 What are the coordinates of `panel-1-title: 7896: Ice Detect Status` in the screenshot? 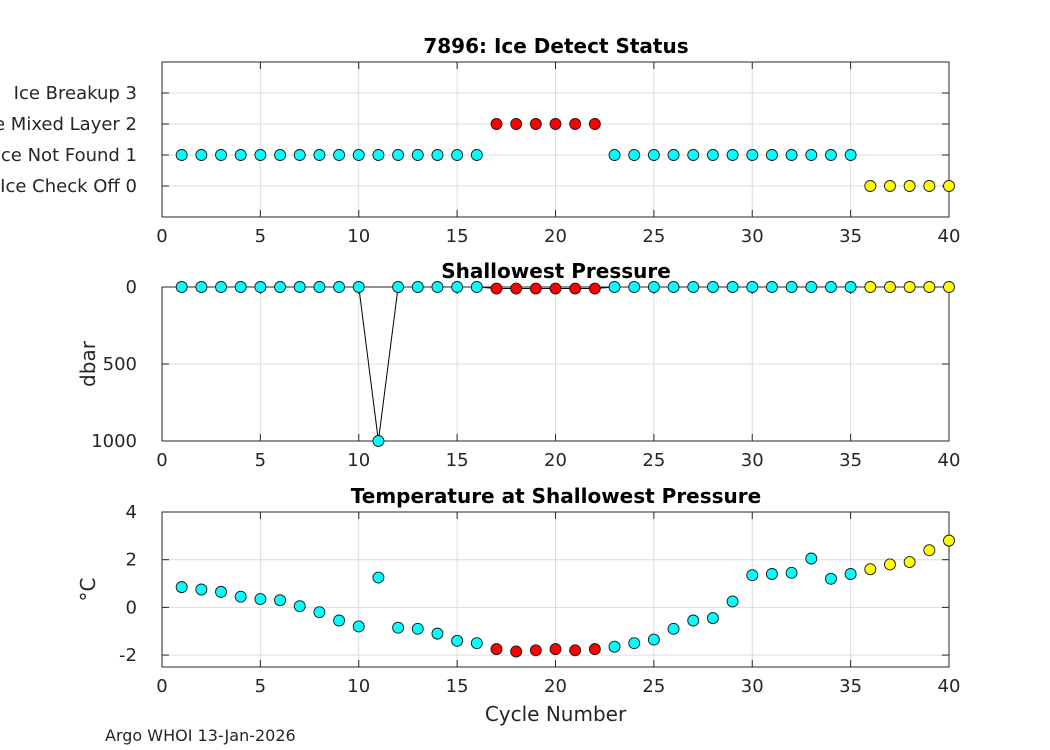 It's located at (555, 46).